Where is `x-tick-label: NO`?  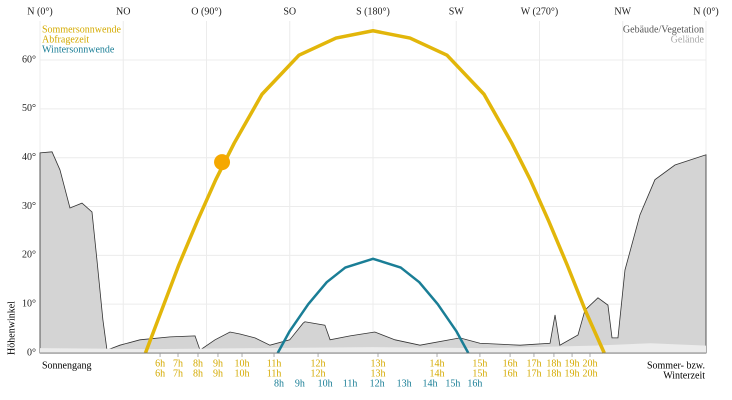
x-tick-label: NO is located at coordinates (123, 11).